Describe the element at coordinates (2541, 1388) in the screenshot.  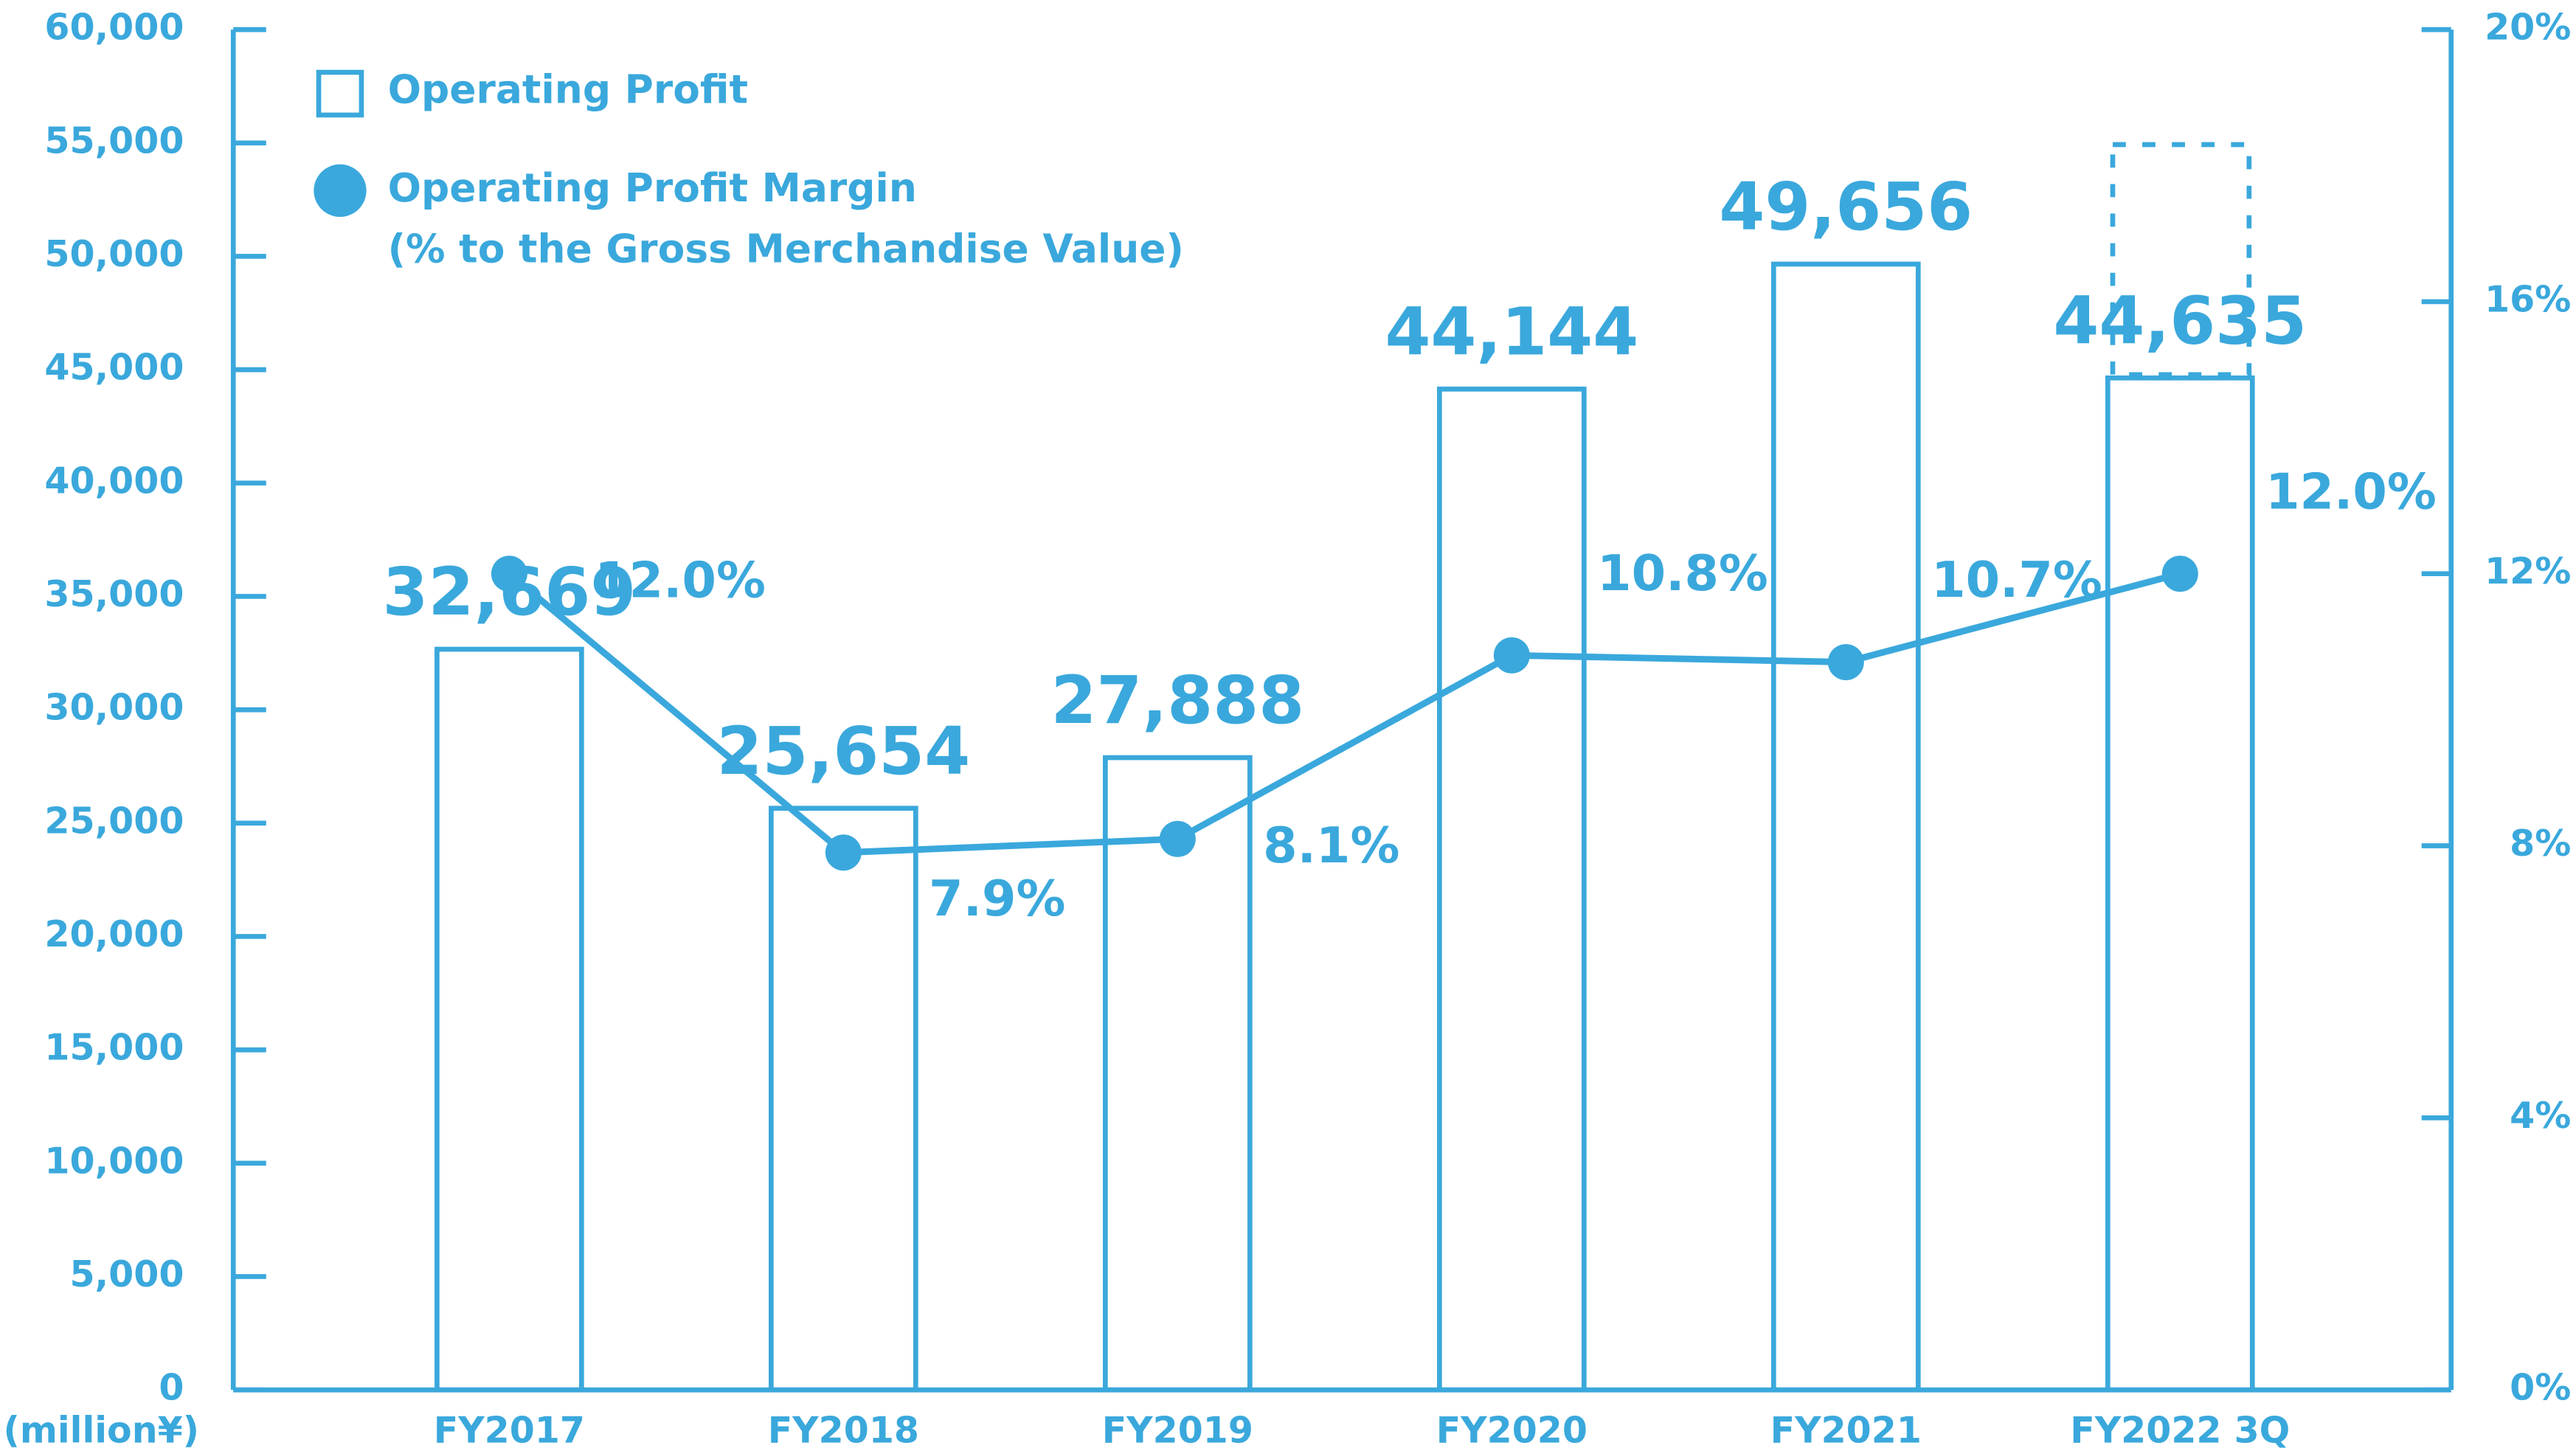
I see `y2-tick-label: 0%` at that location.